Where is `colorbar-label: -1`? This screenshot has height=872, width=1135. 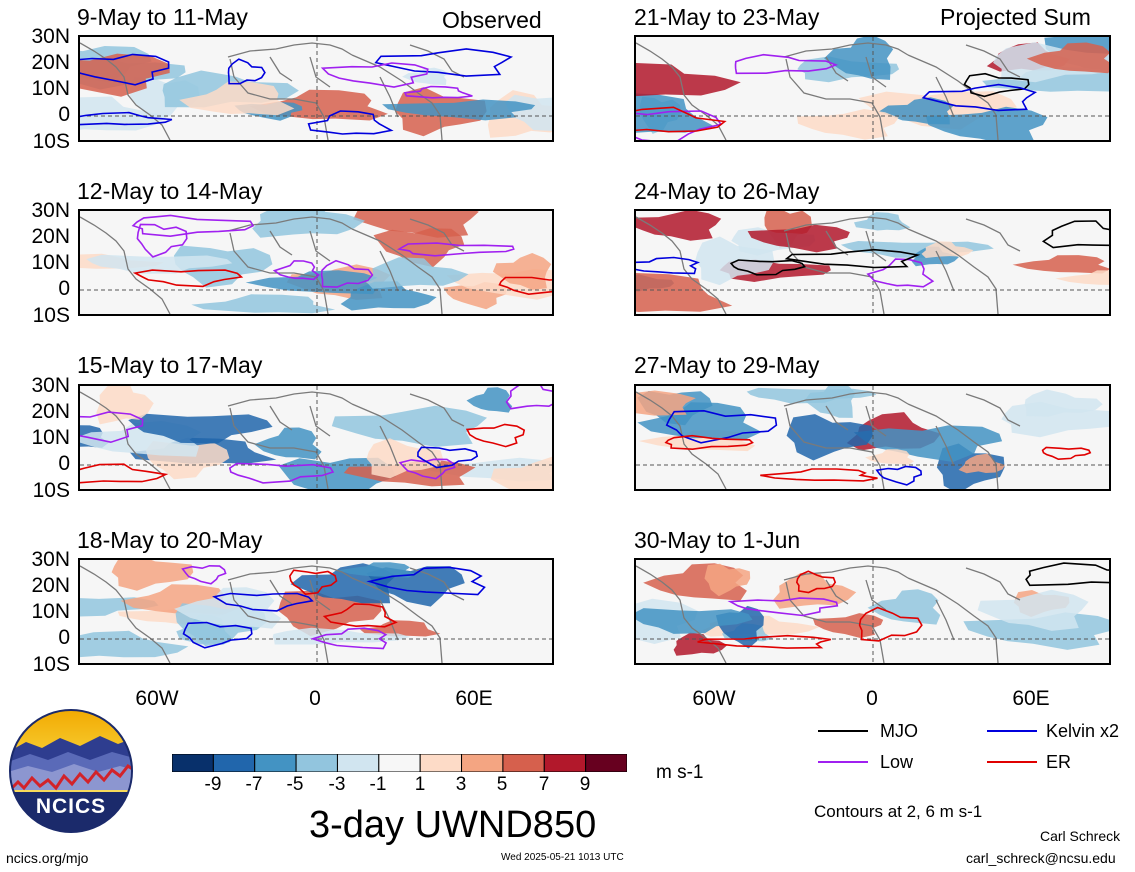
colorbar-label: -1 is located at coordinates (378, 784).